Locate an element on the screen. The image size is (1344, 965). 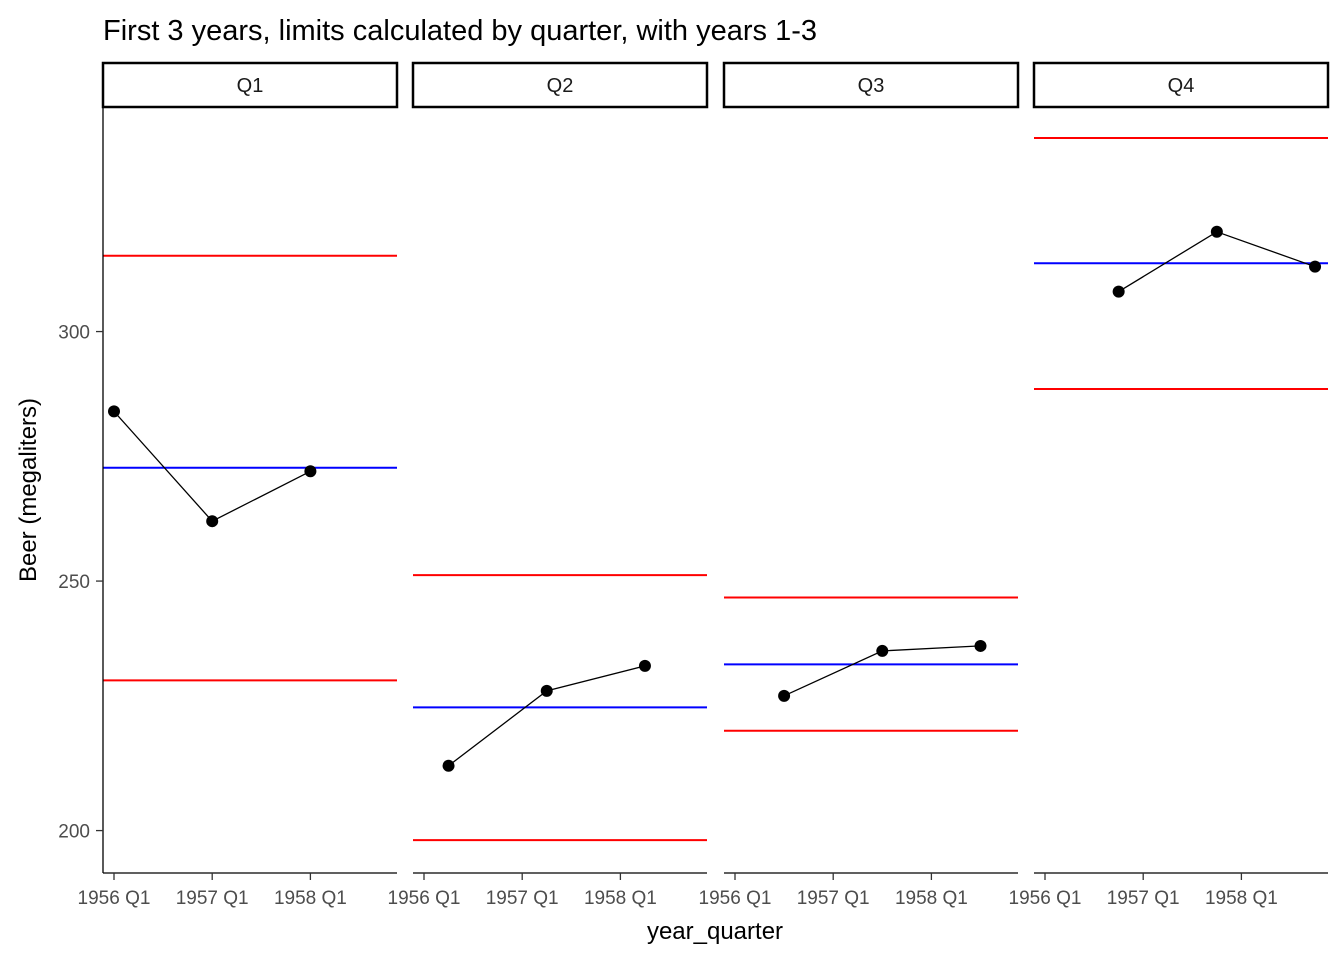
strip-label-q4: Q4 is located at coordinates (1181, 86).